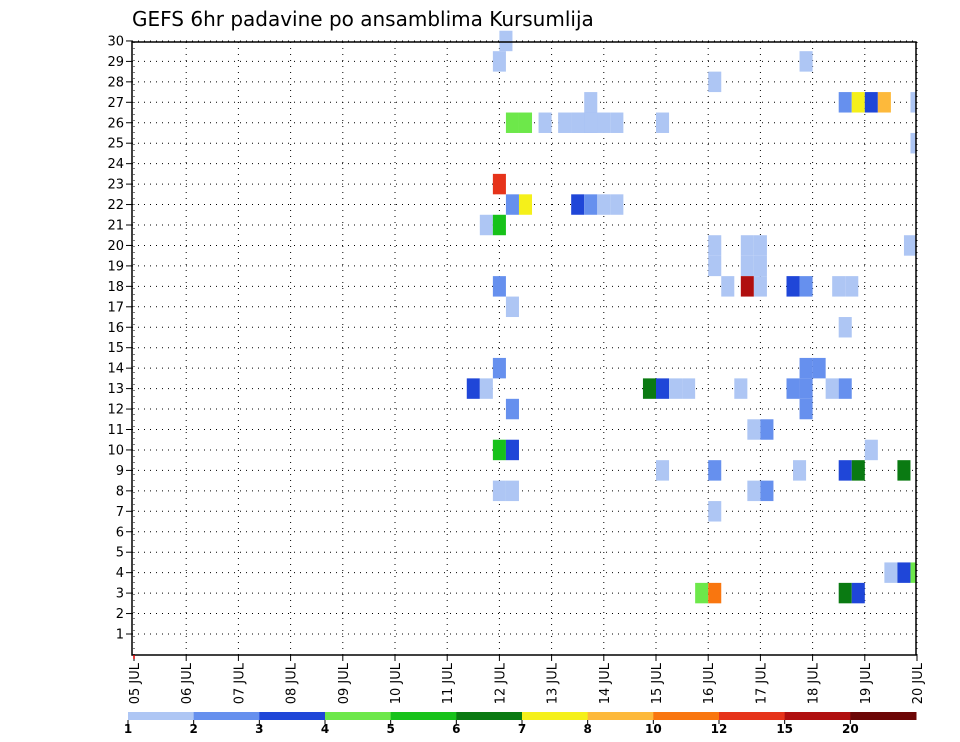 The image size is (960, 742). Describe the element at coordinates (115, 41) in the screenshot. I see `y-tick-label: 30` at that location.